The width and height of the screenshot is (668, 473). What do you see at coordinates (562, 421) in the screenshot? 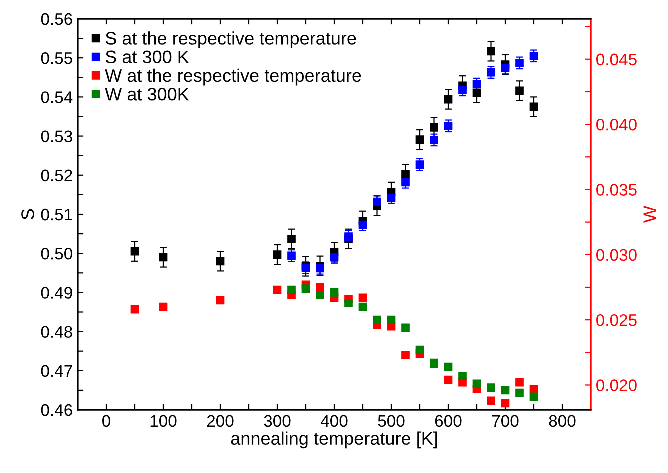
I see `x-tick-label: 800` at bounding box center [562, 421].